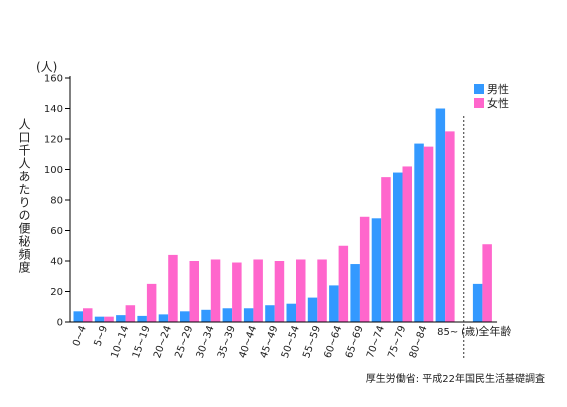 This screenshot has height=407, width=567. Describe the element at coordinates (455, 378) in the screenshot. I see `source-note: 厚生労働省: 平成22年国民生活基礎調査` at that location.